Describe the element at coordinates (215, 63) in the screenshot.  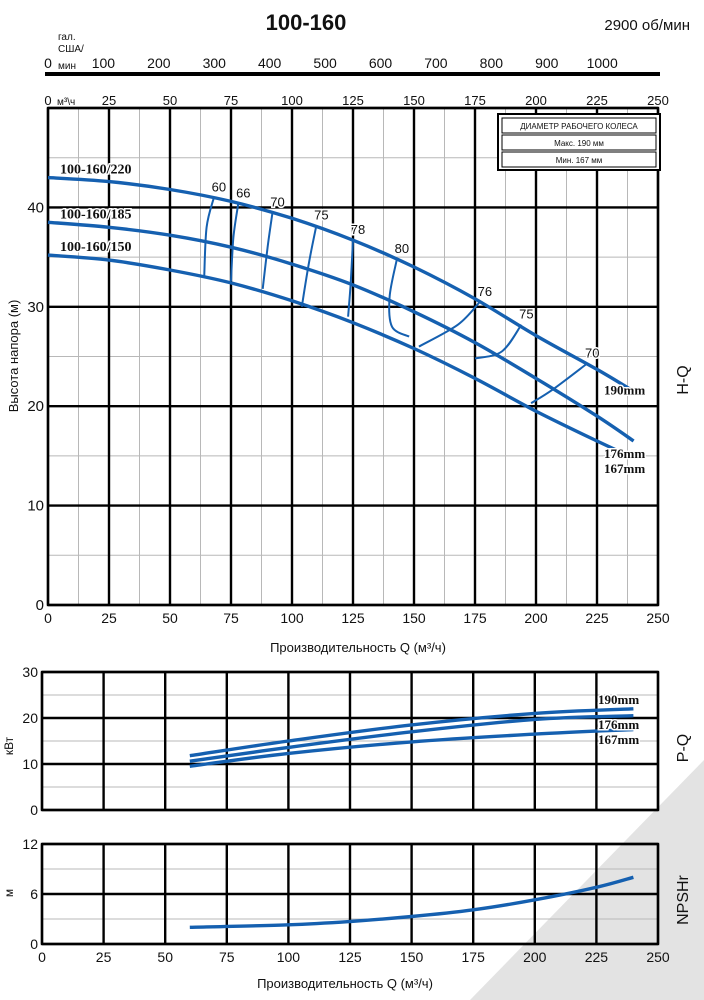
I see `gal-tick-label: 300` at that location.